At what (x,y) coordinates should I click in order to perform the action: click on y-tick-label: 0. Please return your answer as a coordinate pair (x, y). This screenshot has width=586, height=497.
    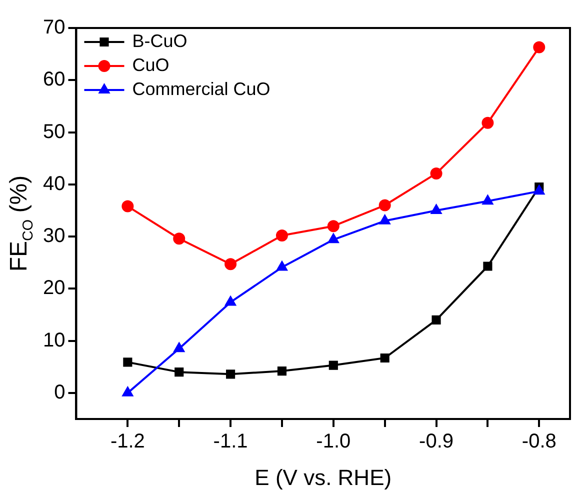
    Looking at the image, I should click on (60, 392).